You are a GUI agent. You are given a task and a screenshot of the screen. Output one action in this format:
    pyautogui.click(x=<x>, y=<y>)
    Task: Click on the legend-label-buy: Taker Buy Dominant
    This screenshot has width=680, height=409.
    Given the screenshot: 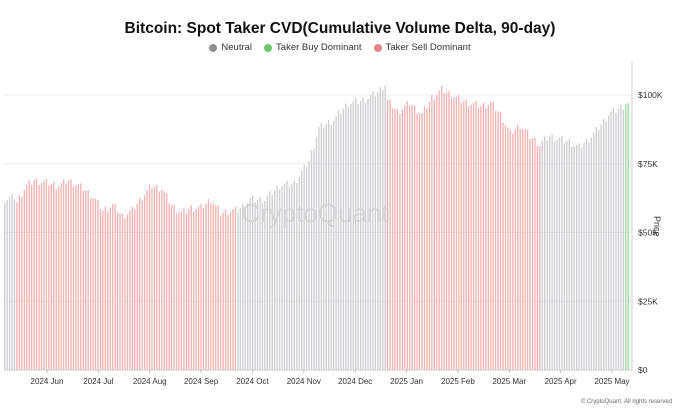 What is the action you would take?
    pyautogui.click(x=319, y=47)
    